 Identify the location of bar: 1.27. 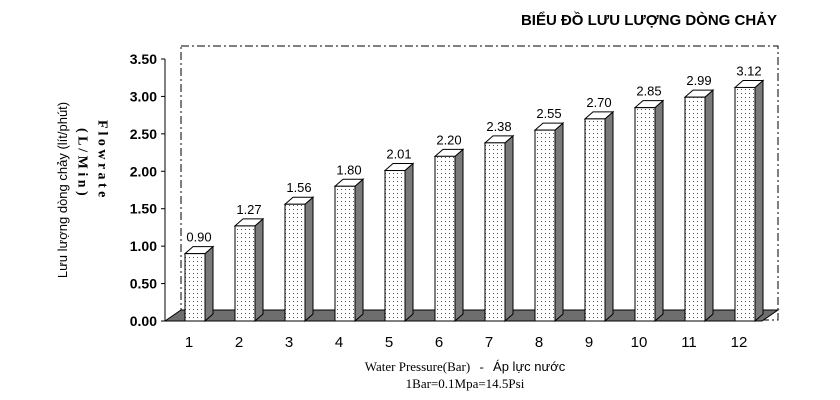
(249, 262).